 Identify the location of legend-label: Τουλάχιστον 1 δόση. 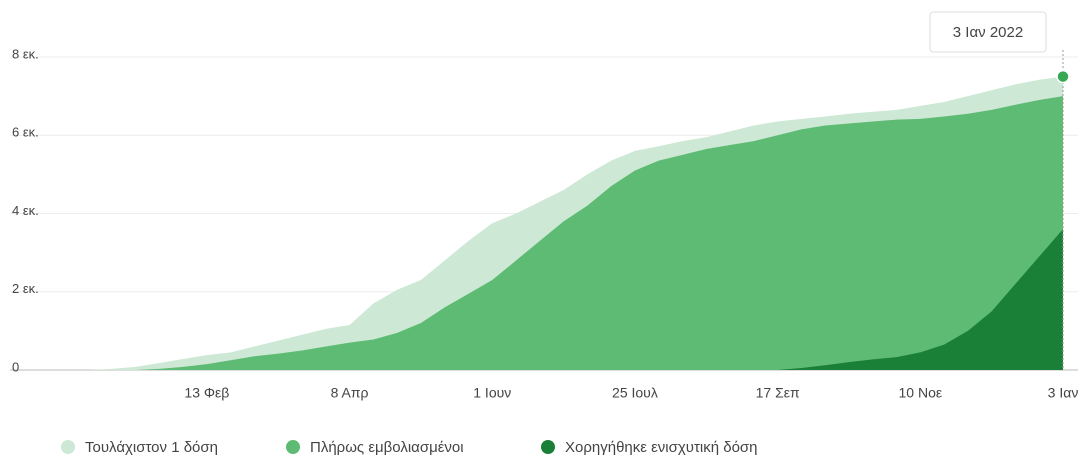
(151, 447).